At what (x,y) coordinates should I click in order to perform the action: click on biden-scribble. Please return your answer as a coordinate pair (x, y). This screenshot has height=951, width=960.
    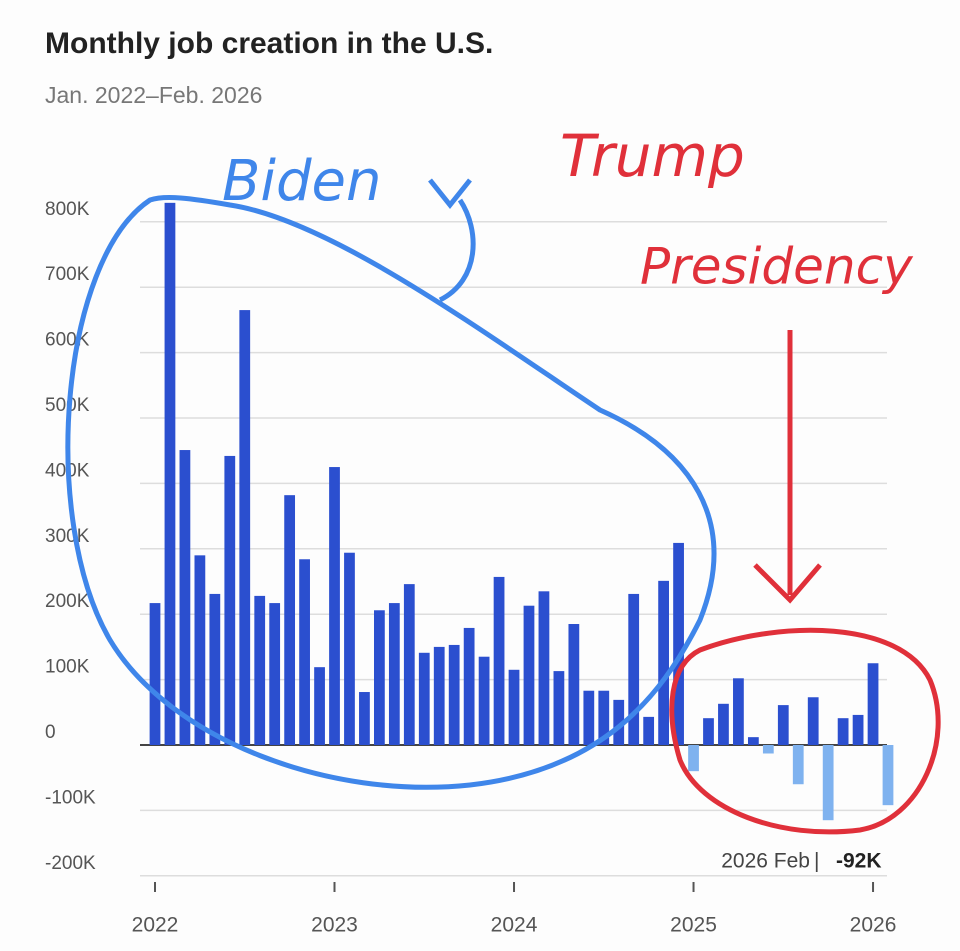
    Looking at the image, I should click on (452, 240).